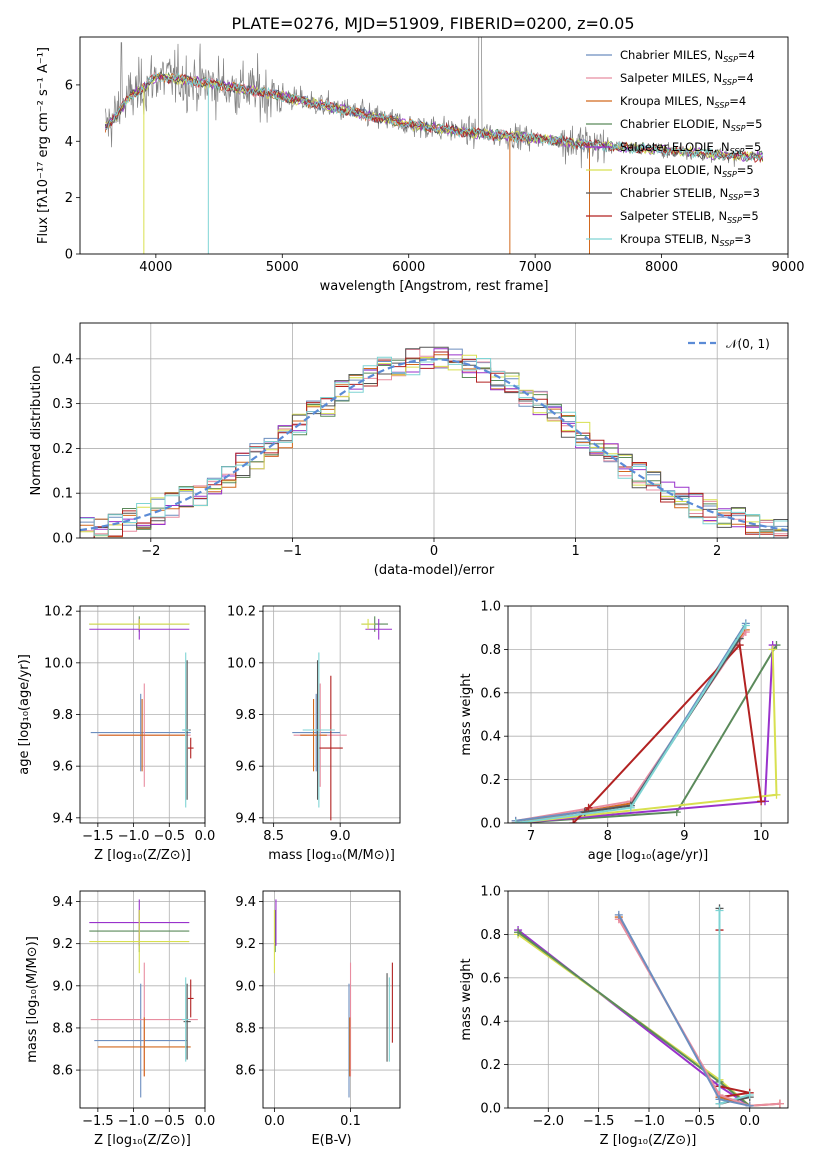  I want to click on y-axis-label: mass weight, so click(466, 714).